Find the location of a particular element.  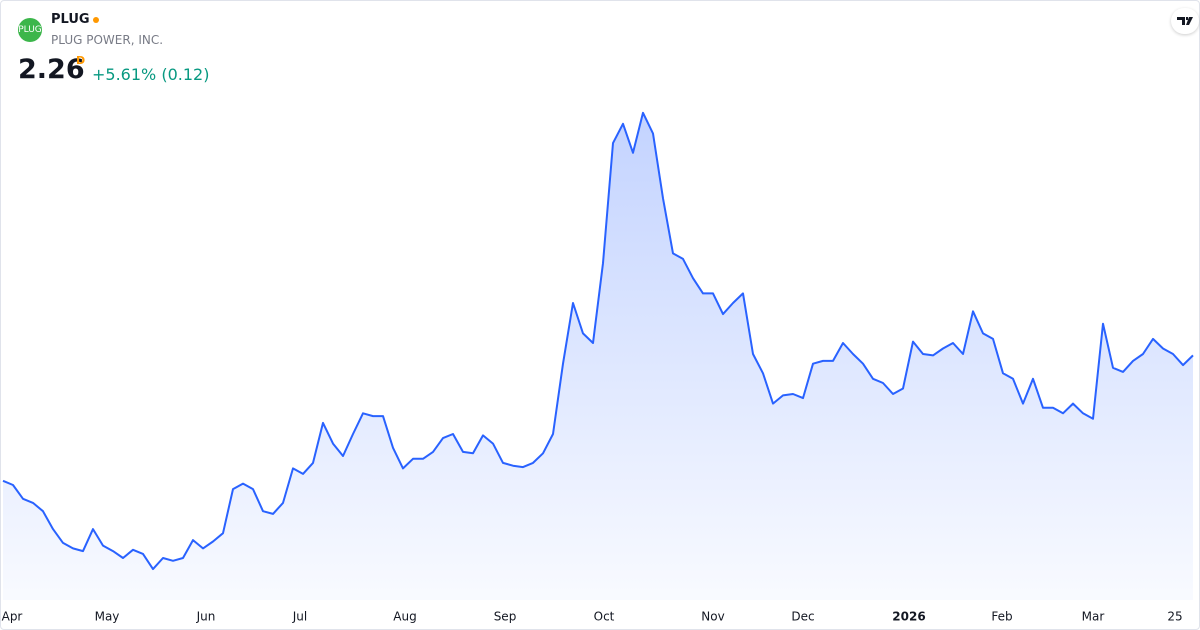

x-tick-label: Apr is located at coordinates (12, 617).